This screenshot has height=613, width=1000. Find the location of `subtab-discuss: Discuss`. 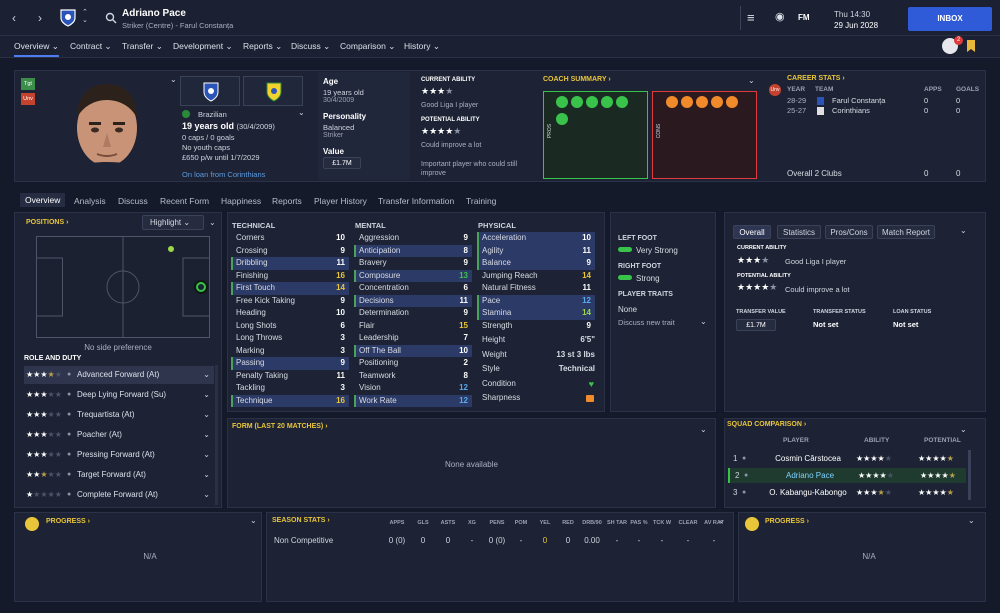

subtab-discuss: Discuss is located at coordinates (133, 201).